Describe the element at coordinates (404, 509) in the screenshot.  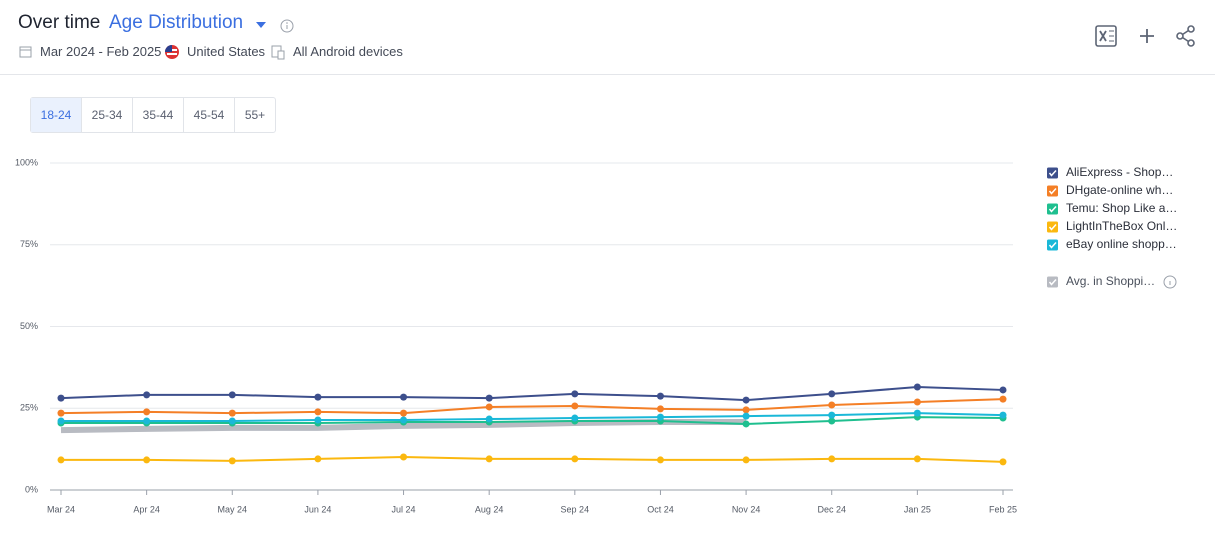
I see `x-tick-label: Jul 24` at that location.